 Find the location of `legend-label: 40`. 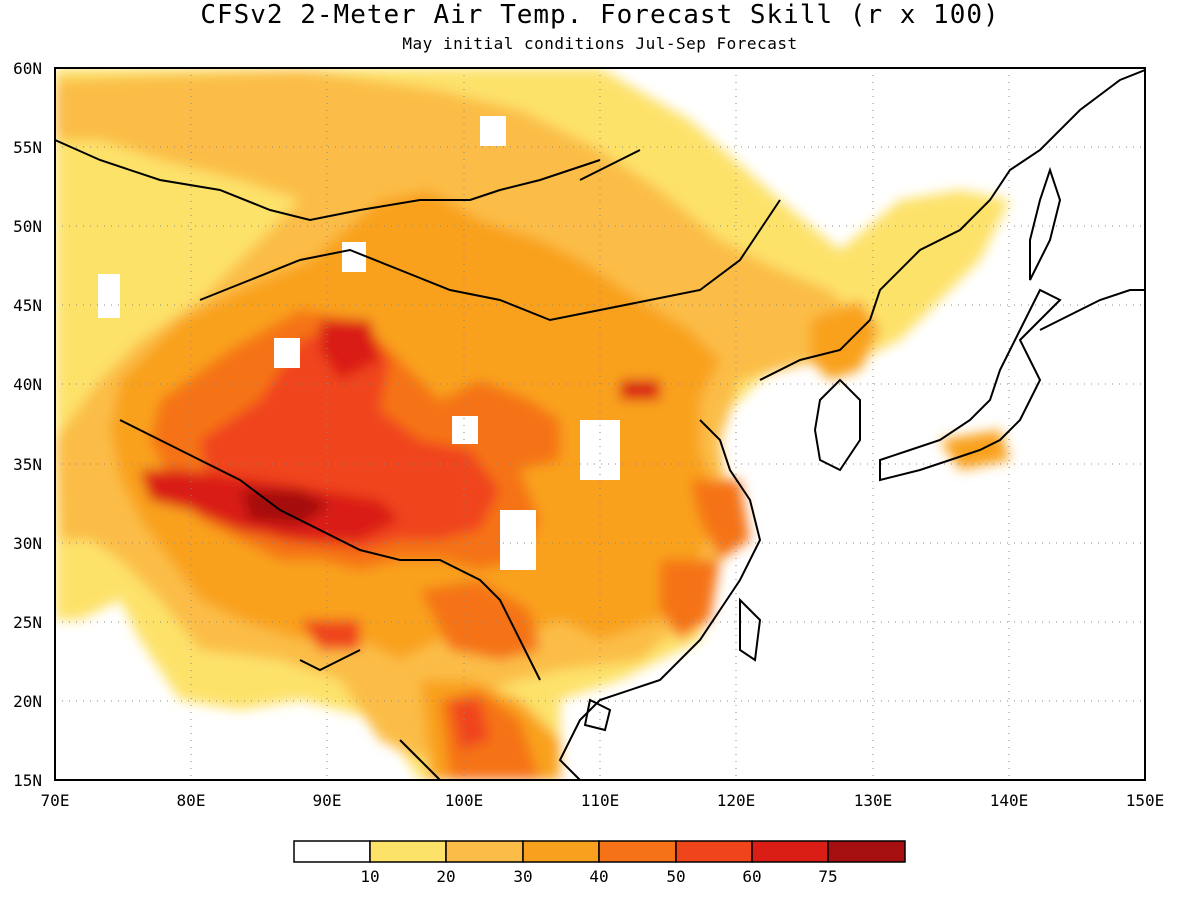

legend-label: 40 is located at coordinates (598, 876).